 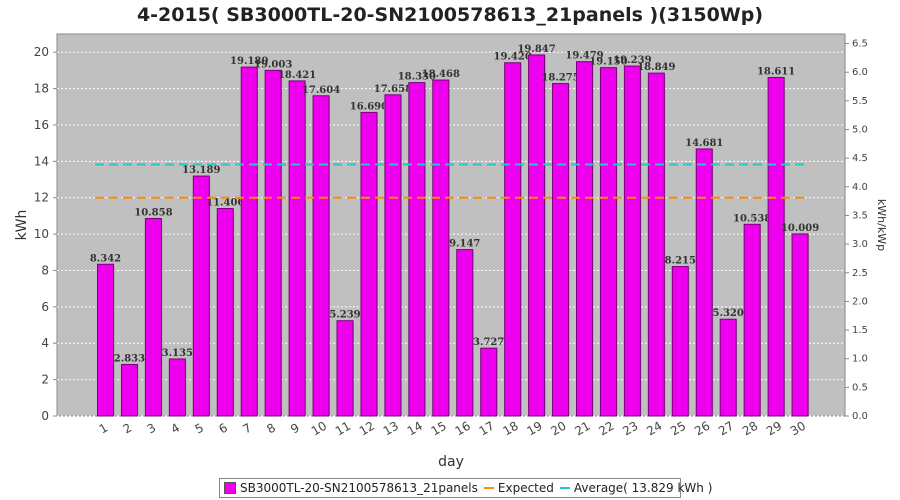 I want to click on y2-tick-label: 2.0, so click(x=860, y=301).